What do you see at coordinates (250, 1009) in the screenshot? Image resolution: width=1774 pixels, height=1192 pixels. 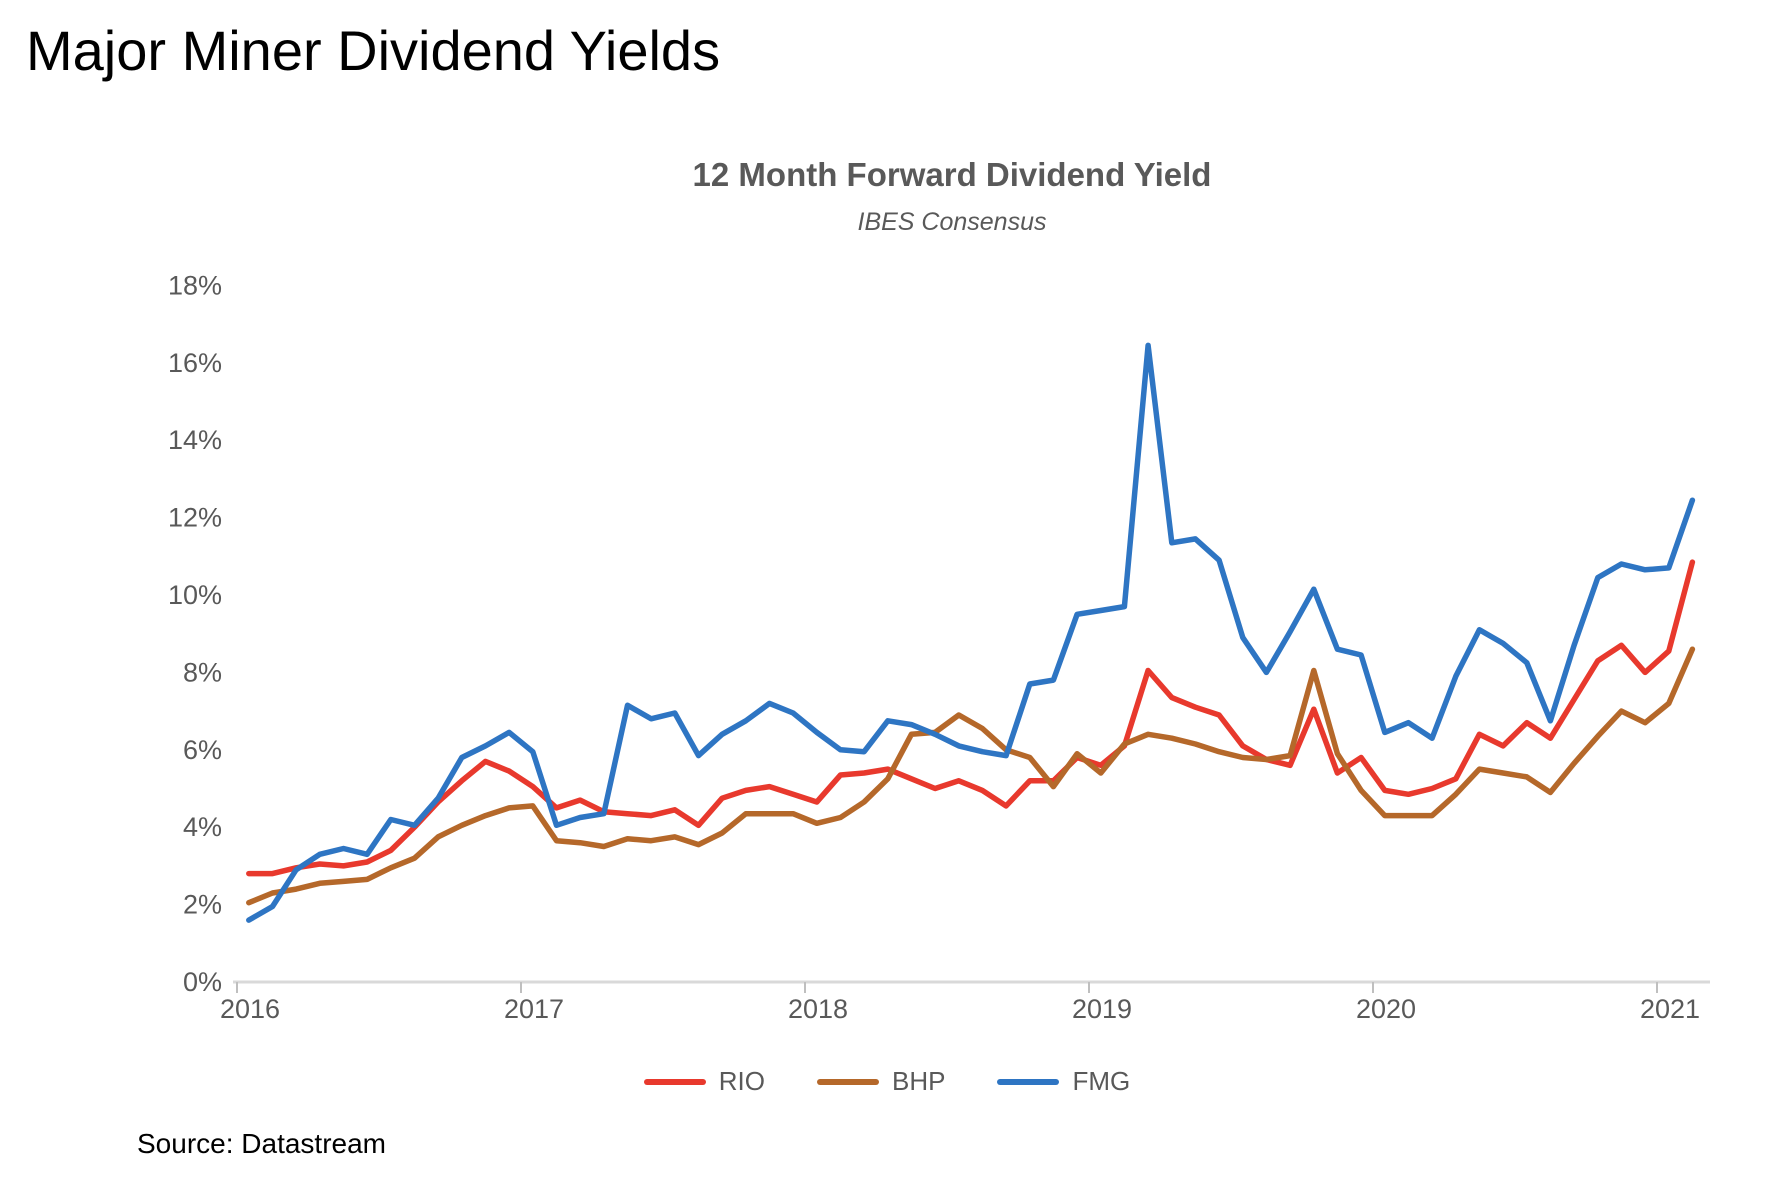 I see `x-tick-label: 2016` at bounding box center [250, 1009].